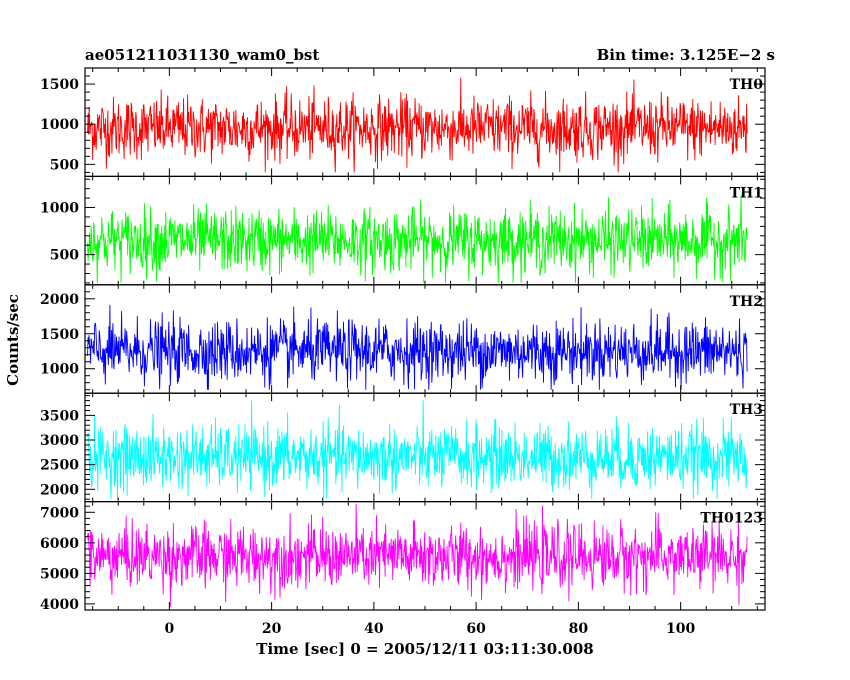 This screenshot has width=850, height=680. I want to click on panel-label-th2: TH2, so click(746, 302).